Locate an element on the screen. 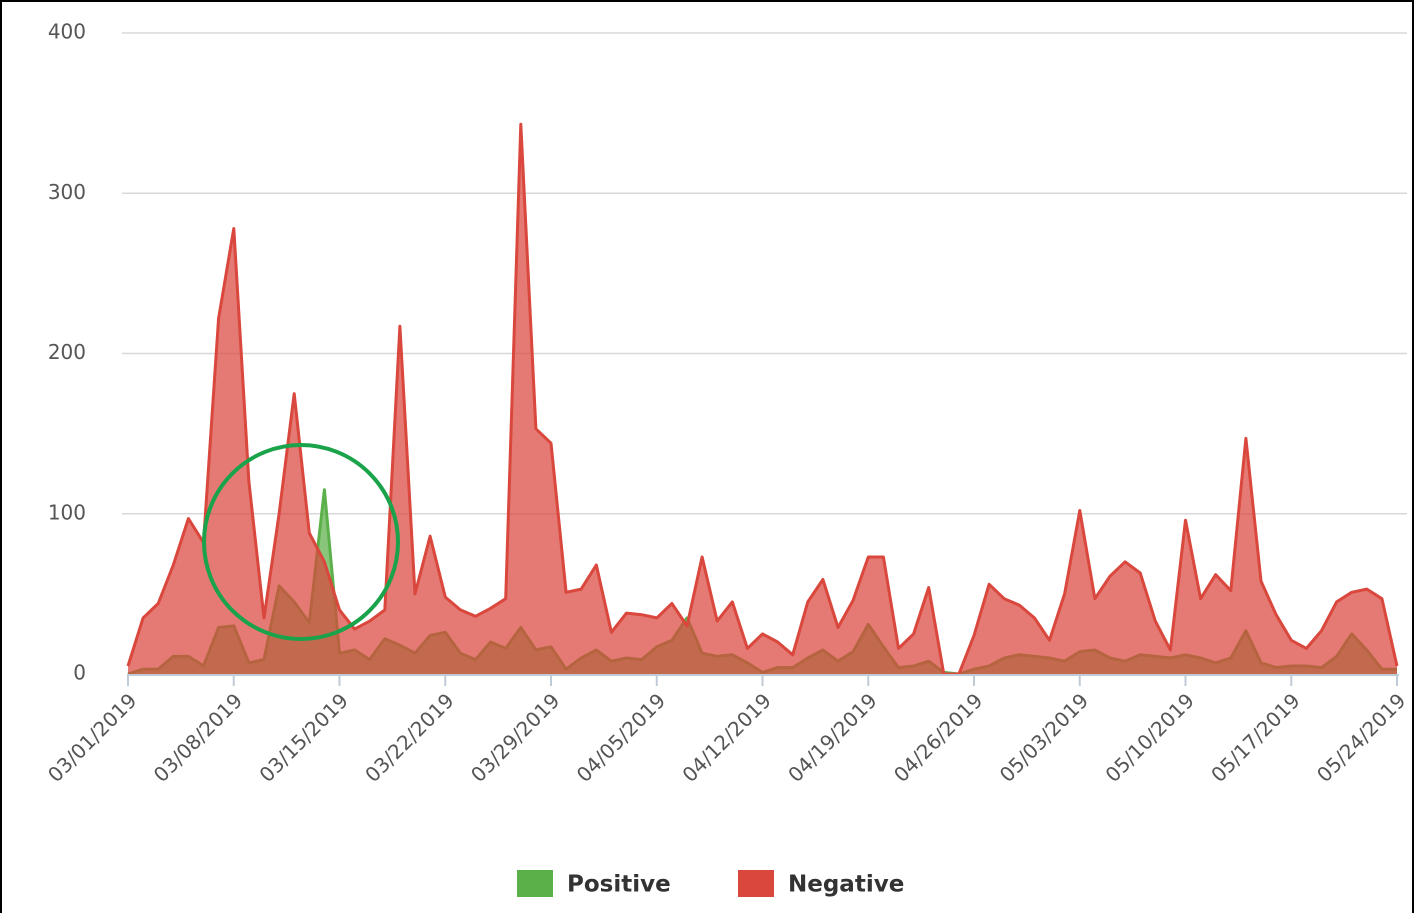  legend-label: Negative is located at coordinates (846, 885).